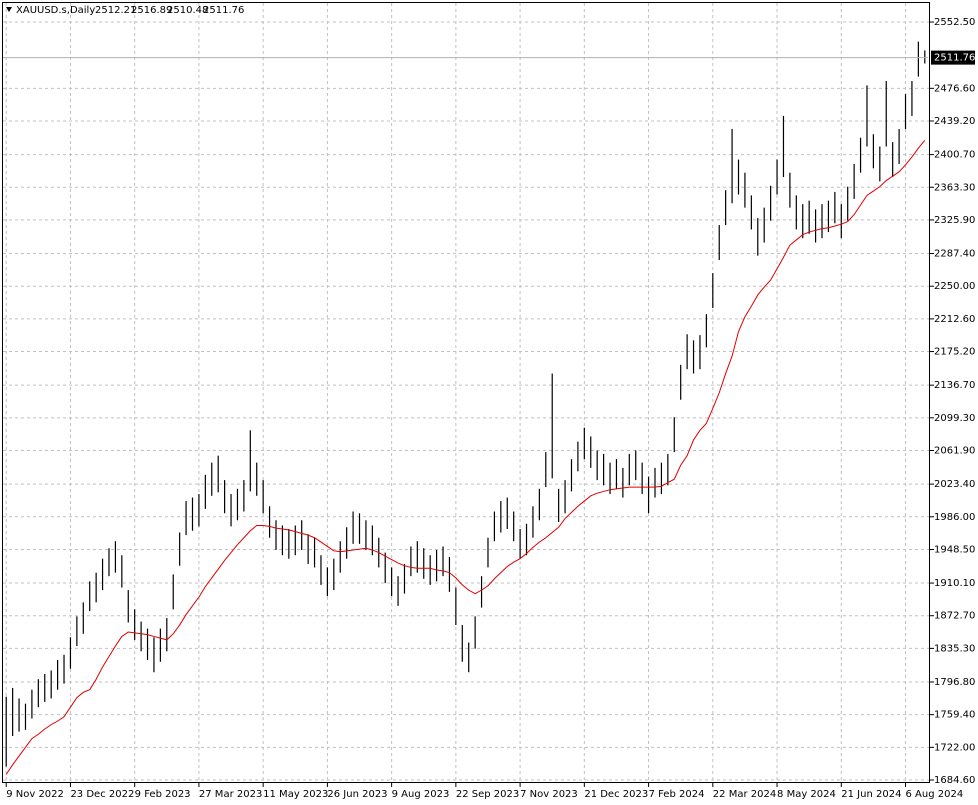  Describe the element at coordinates (935, 794) in the screenshot. I see `x-tick-label: 6 Aug 2024` at that location.